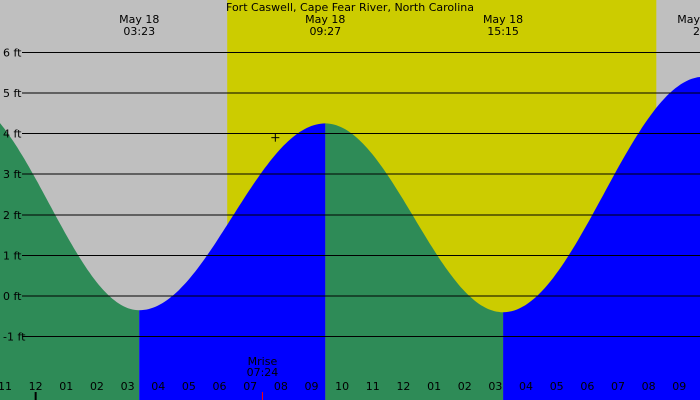 Image resolution: width=700 pixels, height=400 pixels. Describe the element at coordinates (139, 31) in the screenshot. I see `extreme-time: 03:23` at that location.